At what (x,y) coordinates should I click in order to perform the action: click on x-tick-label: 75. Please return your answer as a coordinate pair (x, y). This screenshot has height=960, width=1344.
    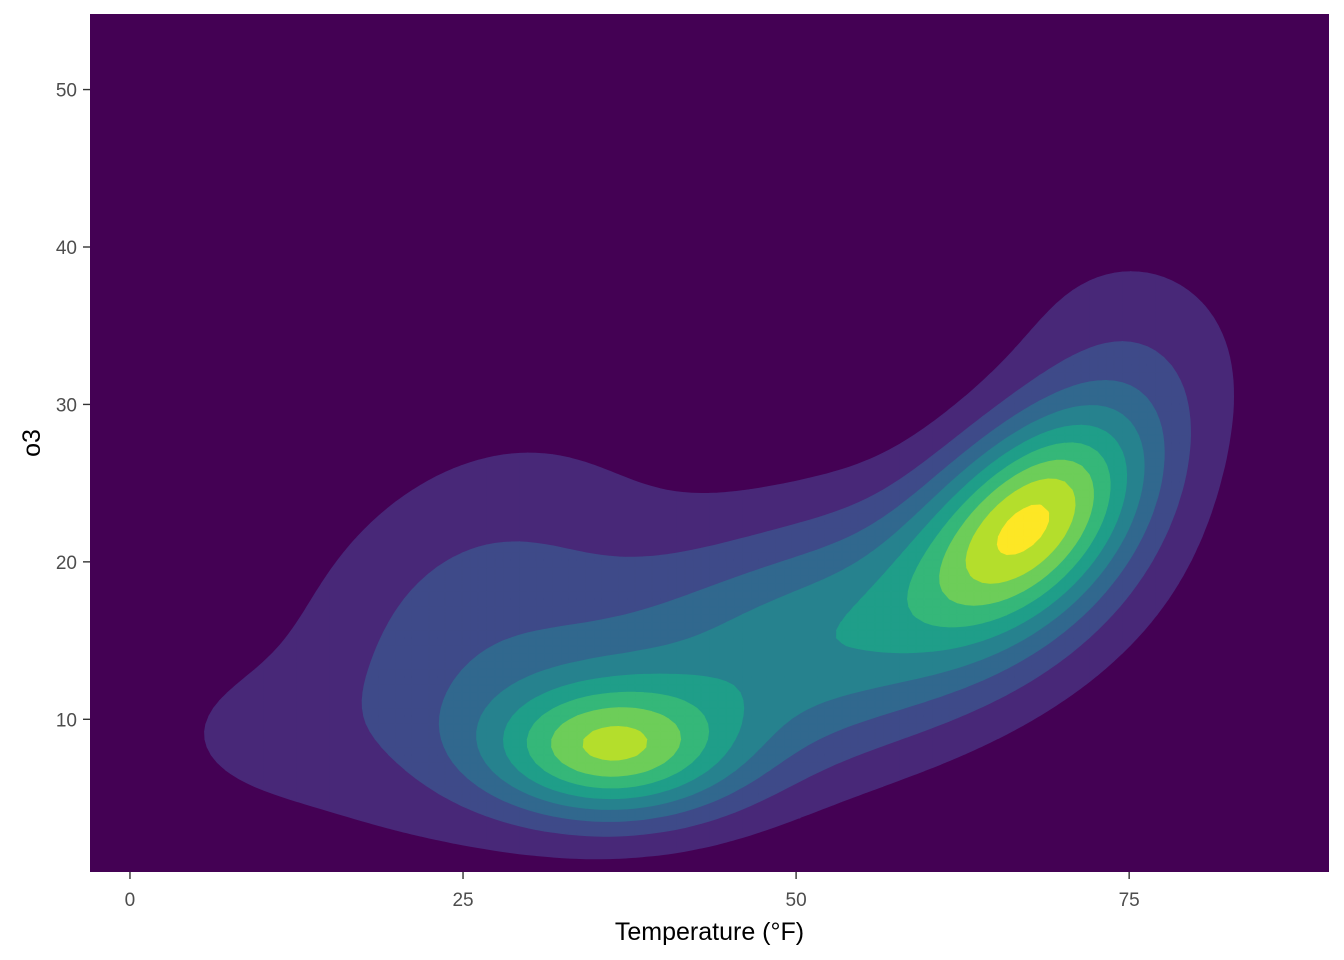
    Looking at the image, I should click on (1129, 900).